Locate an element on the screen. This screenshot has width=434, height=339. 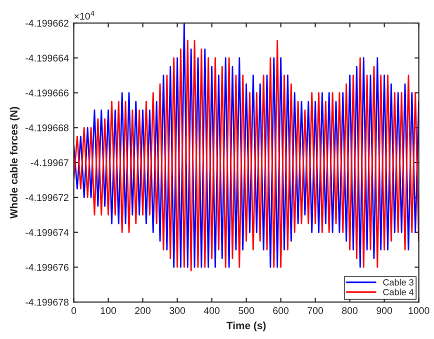
y-tick-label: -4.19967 is located at coordinates (49, 162).